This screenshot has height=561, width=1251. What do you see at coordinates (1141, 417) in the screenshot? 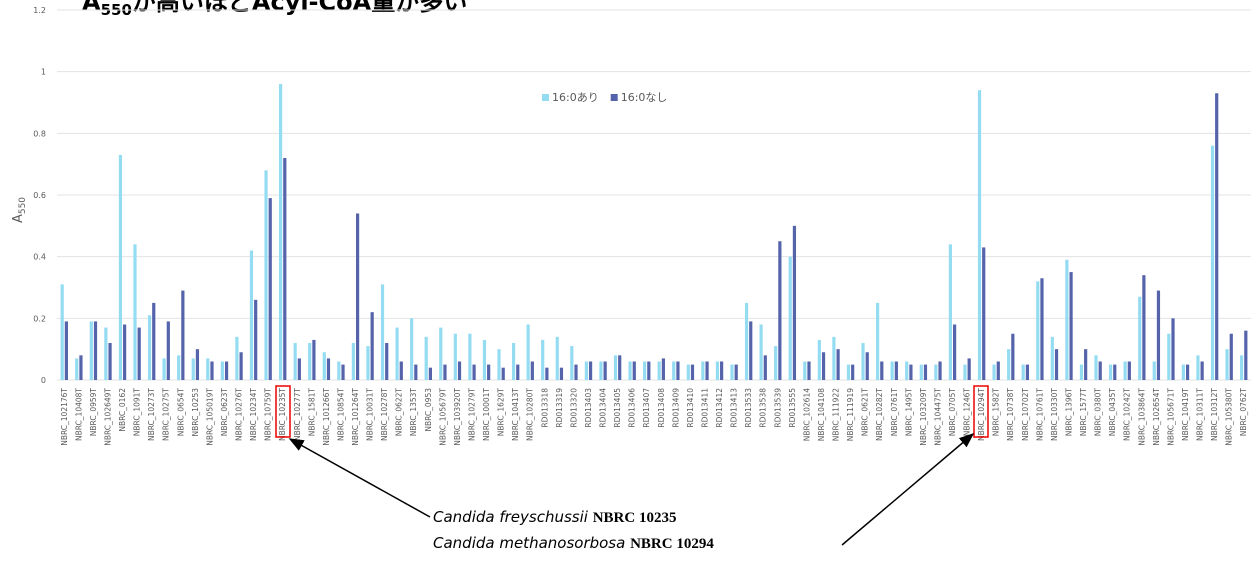
I see `x-tick-label: NBRC_103864T` at bounding box center [1141, 417].